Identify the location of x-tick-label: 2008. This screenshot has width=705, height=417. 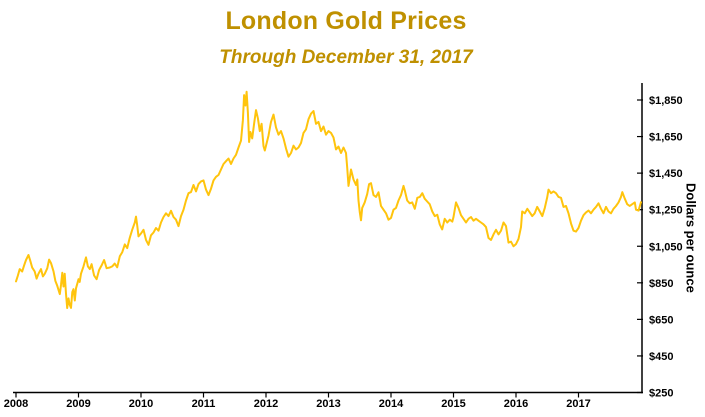
(16, 404).